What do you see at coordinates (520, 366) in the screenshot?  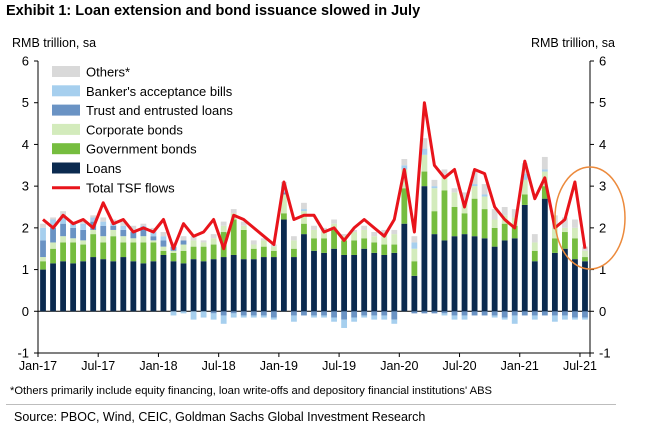 I see `x-tick-label: Jan-21` at bounding box center [520, 366].